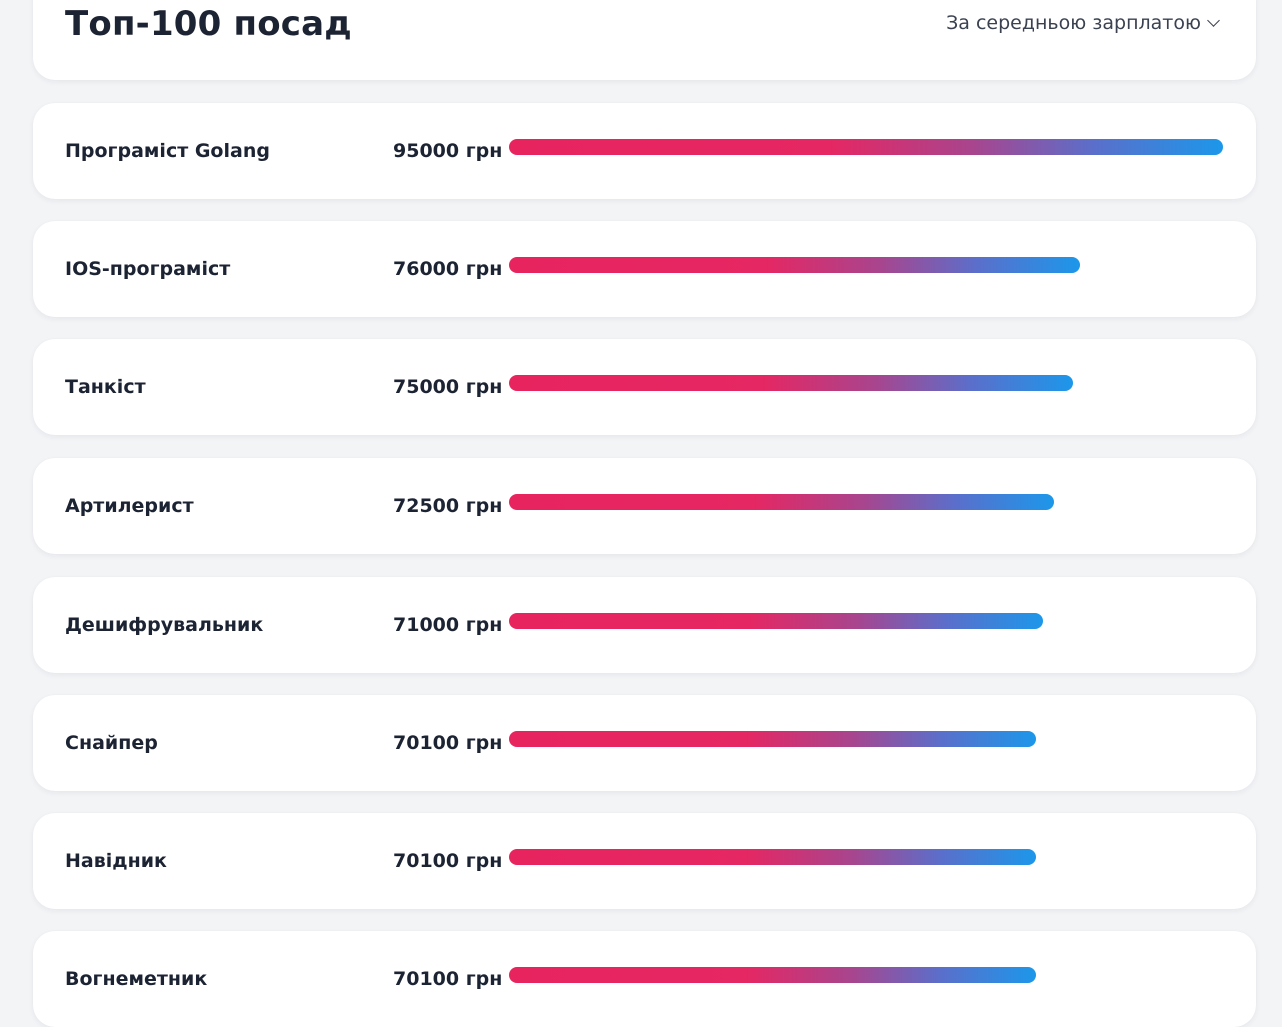 The width and height of the screenshot is (1282, 1027). What do you see at coordinates (448, 506) in the screenshot?
I see `salary-value: 72500 грн` at bounding box center [448, 506].